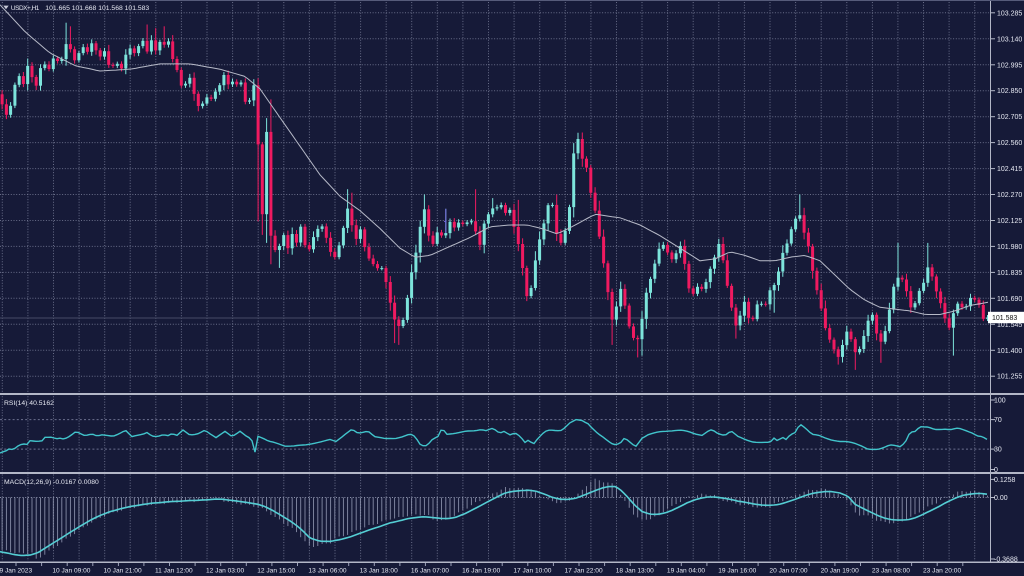  What do you see at coordinates (225, 570) in the screenshot?
I see `svg-text: 12 Jan 03:00` at bounding box center [225, 570].